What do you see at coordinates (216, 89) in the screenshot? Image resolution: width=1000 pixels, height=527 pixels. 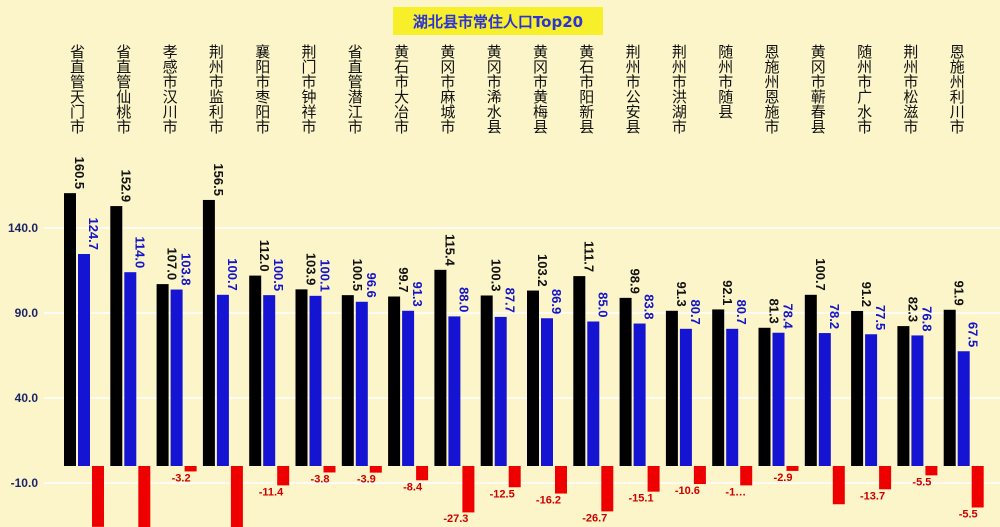 I see `category-label: 荆州市监利市` at bounding box center [216, 89].